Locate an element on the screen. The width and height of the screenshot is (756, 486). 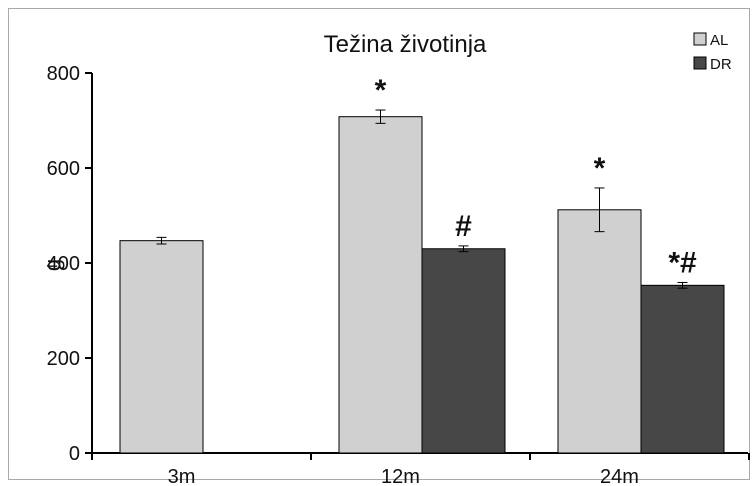
bar-al-24m is located at coordinates (599, 331).